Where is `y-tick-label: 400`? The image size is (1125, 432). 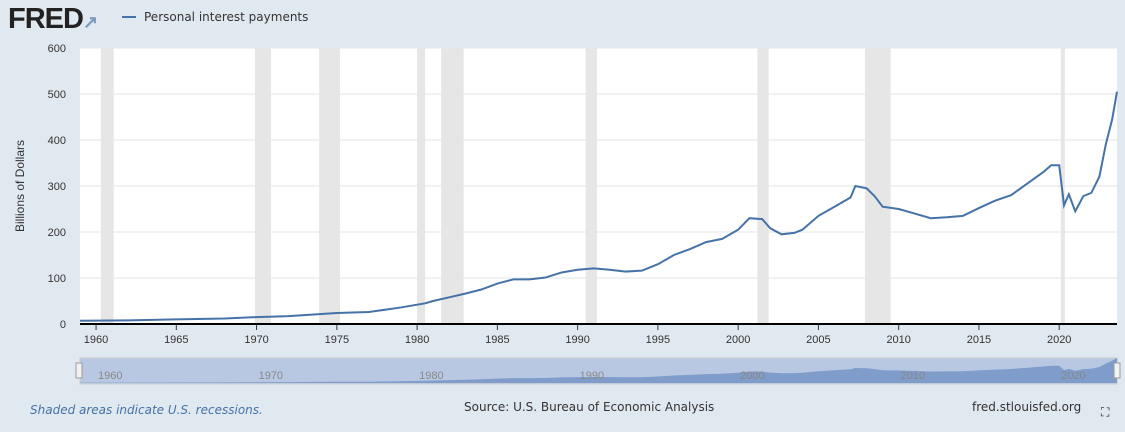 y-tick-label: 400 is located at coordinates (57, 141).